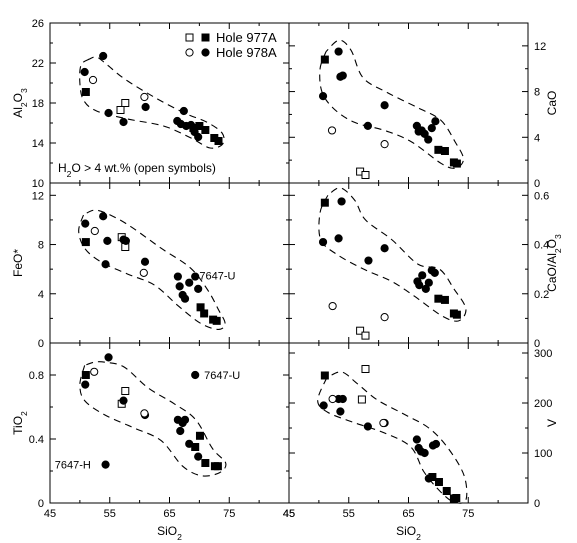 The height and width of the screenshot is (543, 577). I want to click on legend-circle-open, so click(189, 52).